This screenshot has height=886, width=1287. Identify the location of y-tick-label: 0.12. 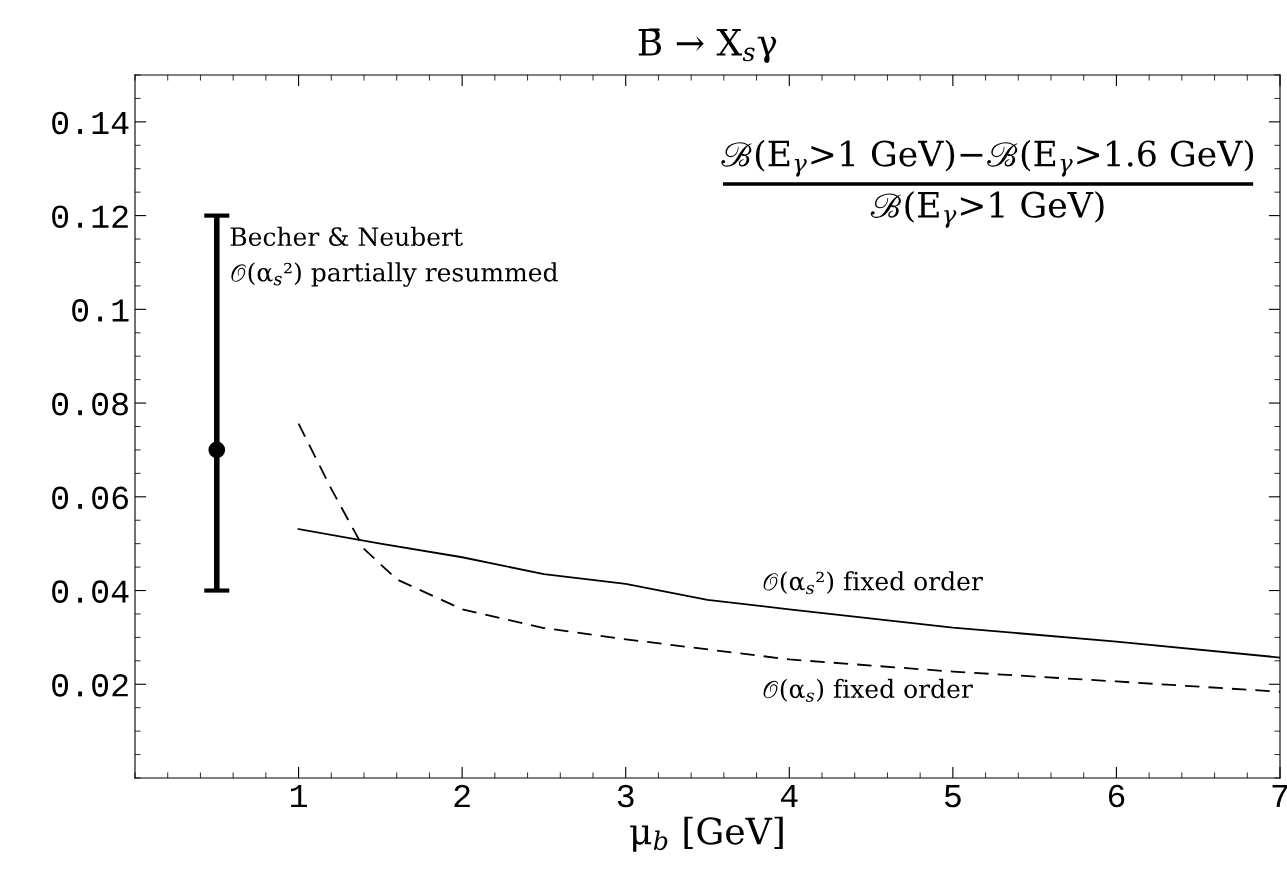
(90, 217).